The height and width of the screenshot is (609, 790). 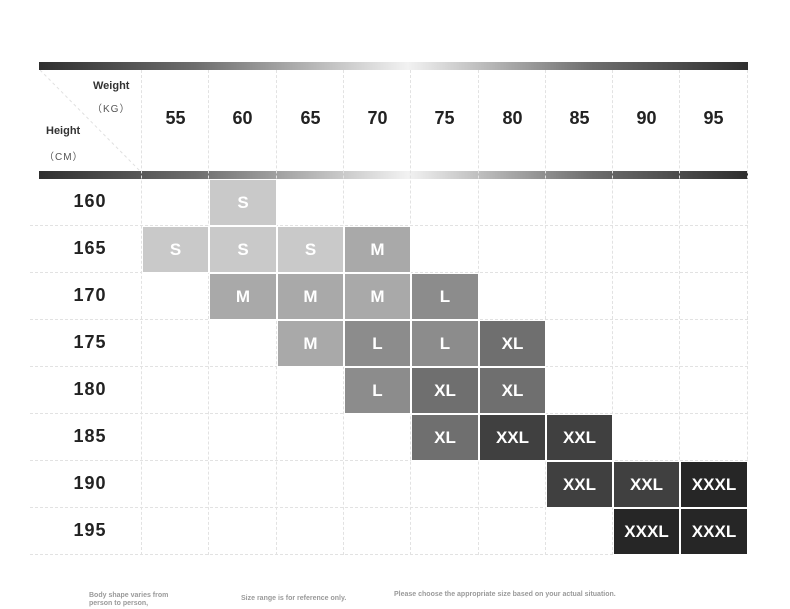 I want to click on height-row-header: 165, so click(x=90, y=248).